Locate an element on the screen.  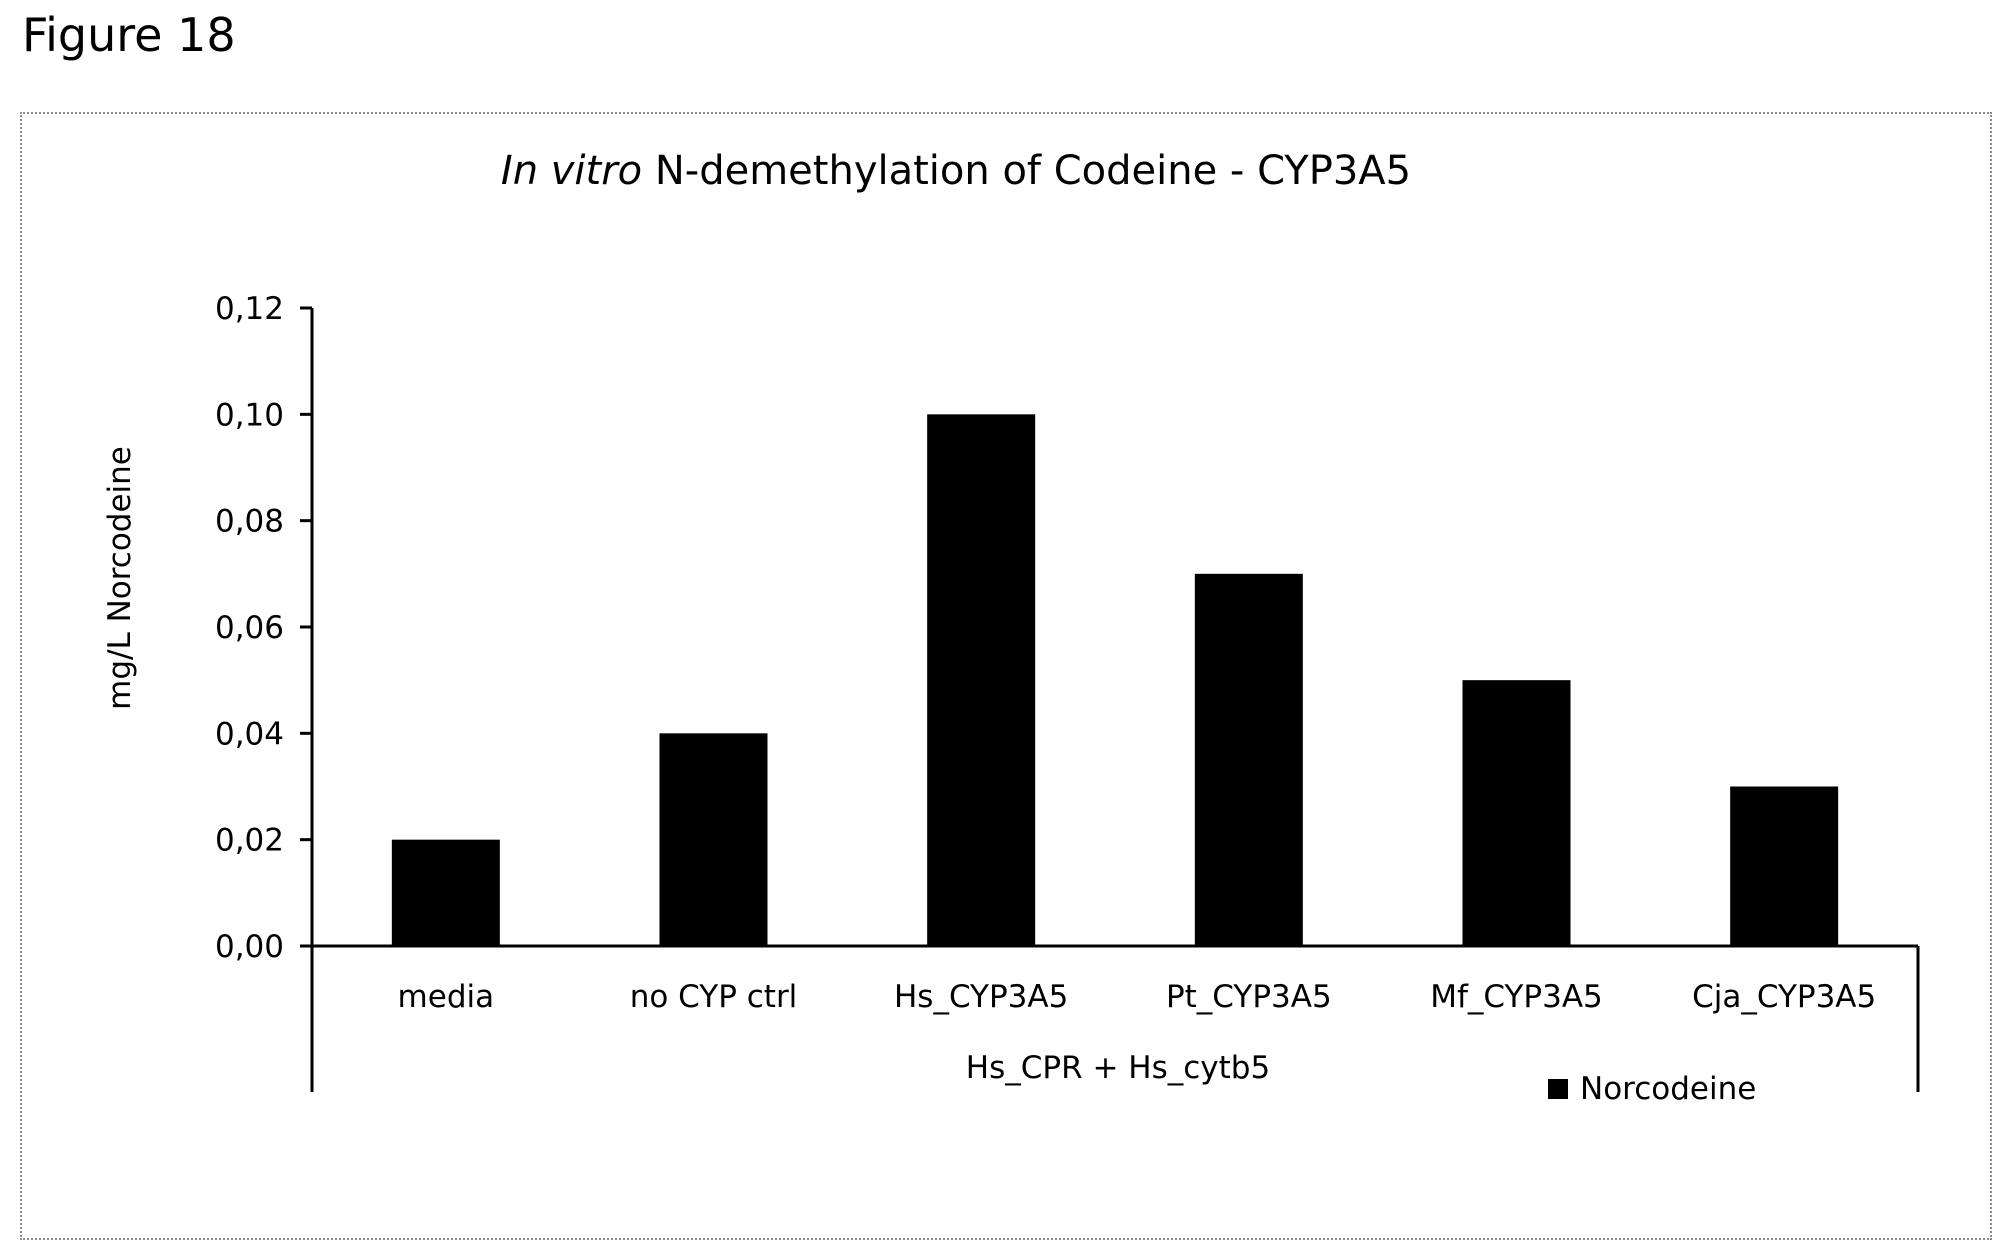
x-tick-label: Cja_CYP3A5 is located at coordinates (1784, 997).